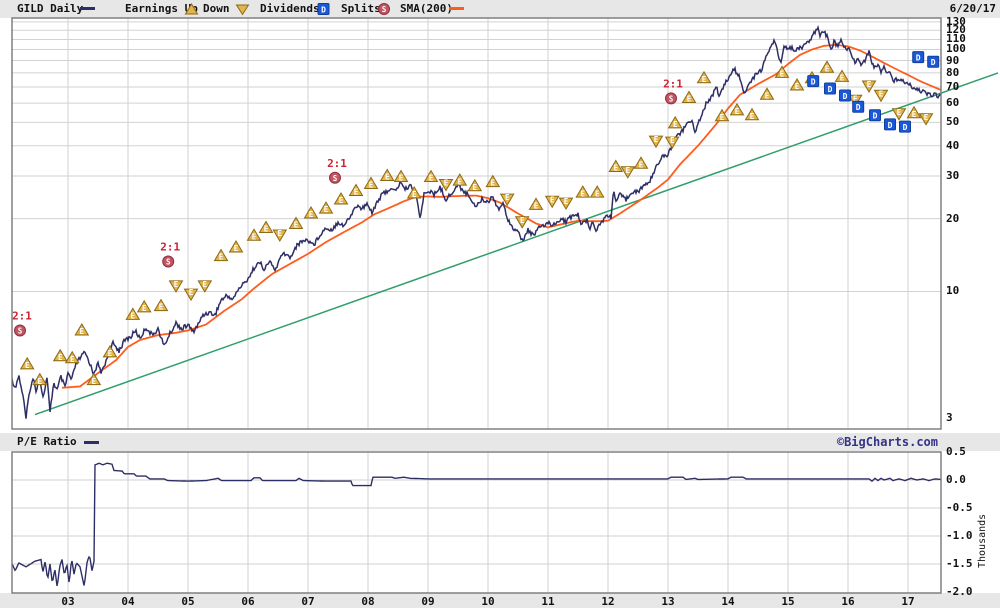 Image resolution: width=1000 pixels, height=608 pixels. Describe the element at coordinates (959, 507) in the screenshot. I see `pe-y-axis-tick-label: -0.5` at that location.